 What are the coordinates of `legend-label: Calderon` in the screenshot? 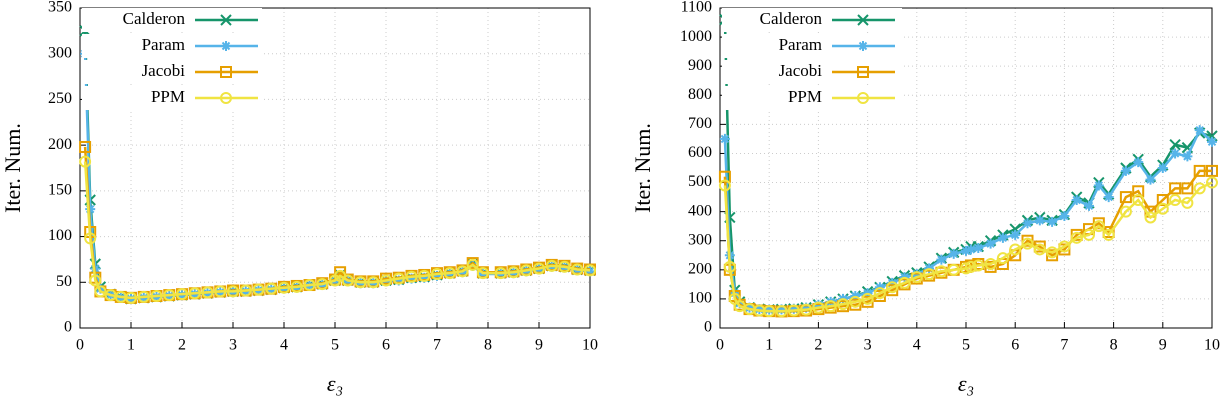 It's located at (154, 18).